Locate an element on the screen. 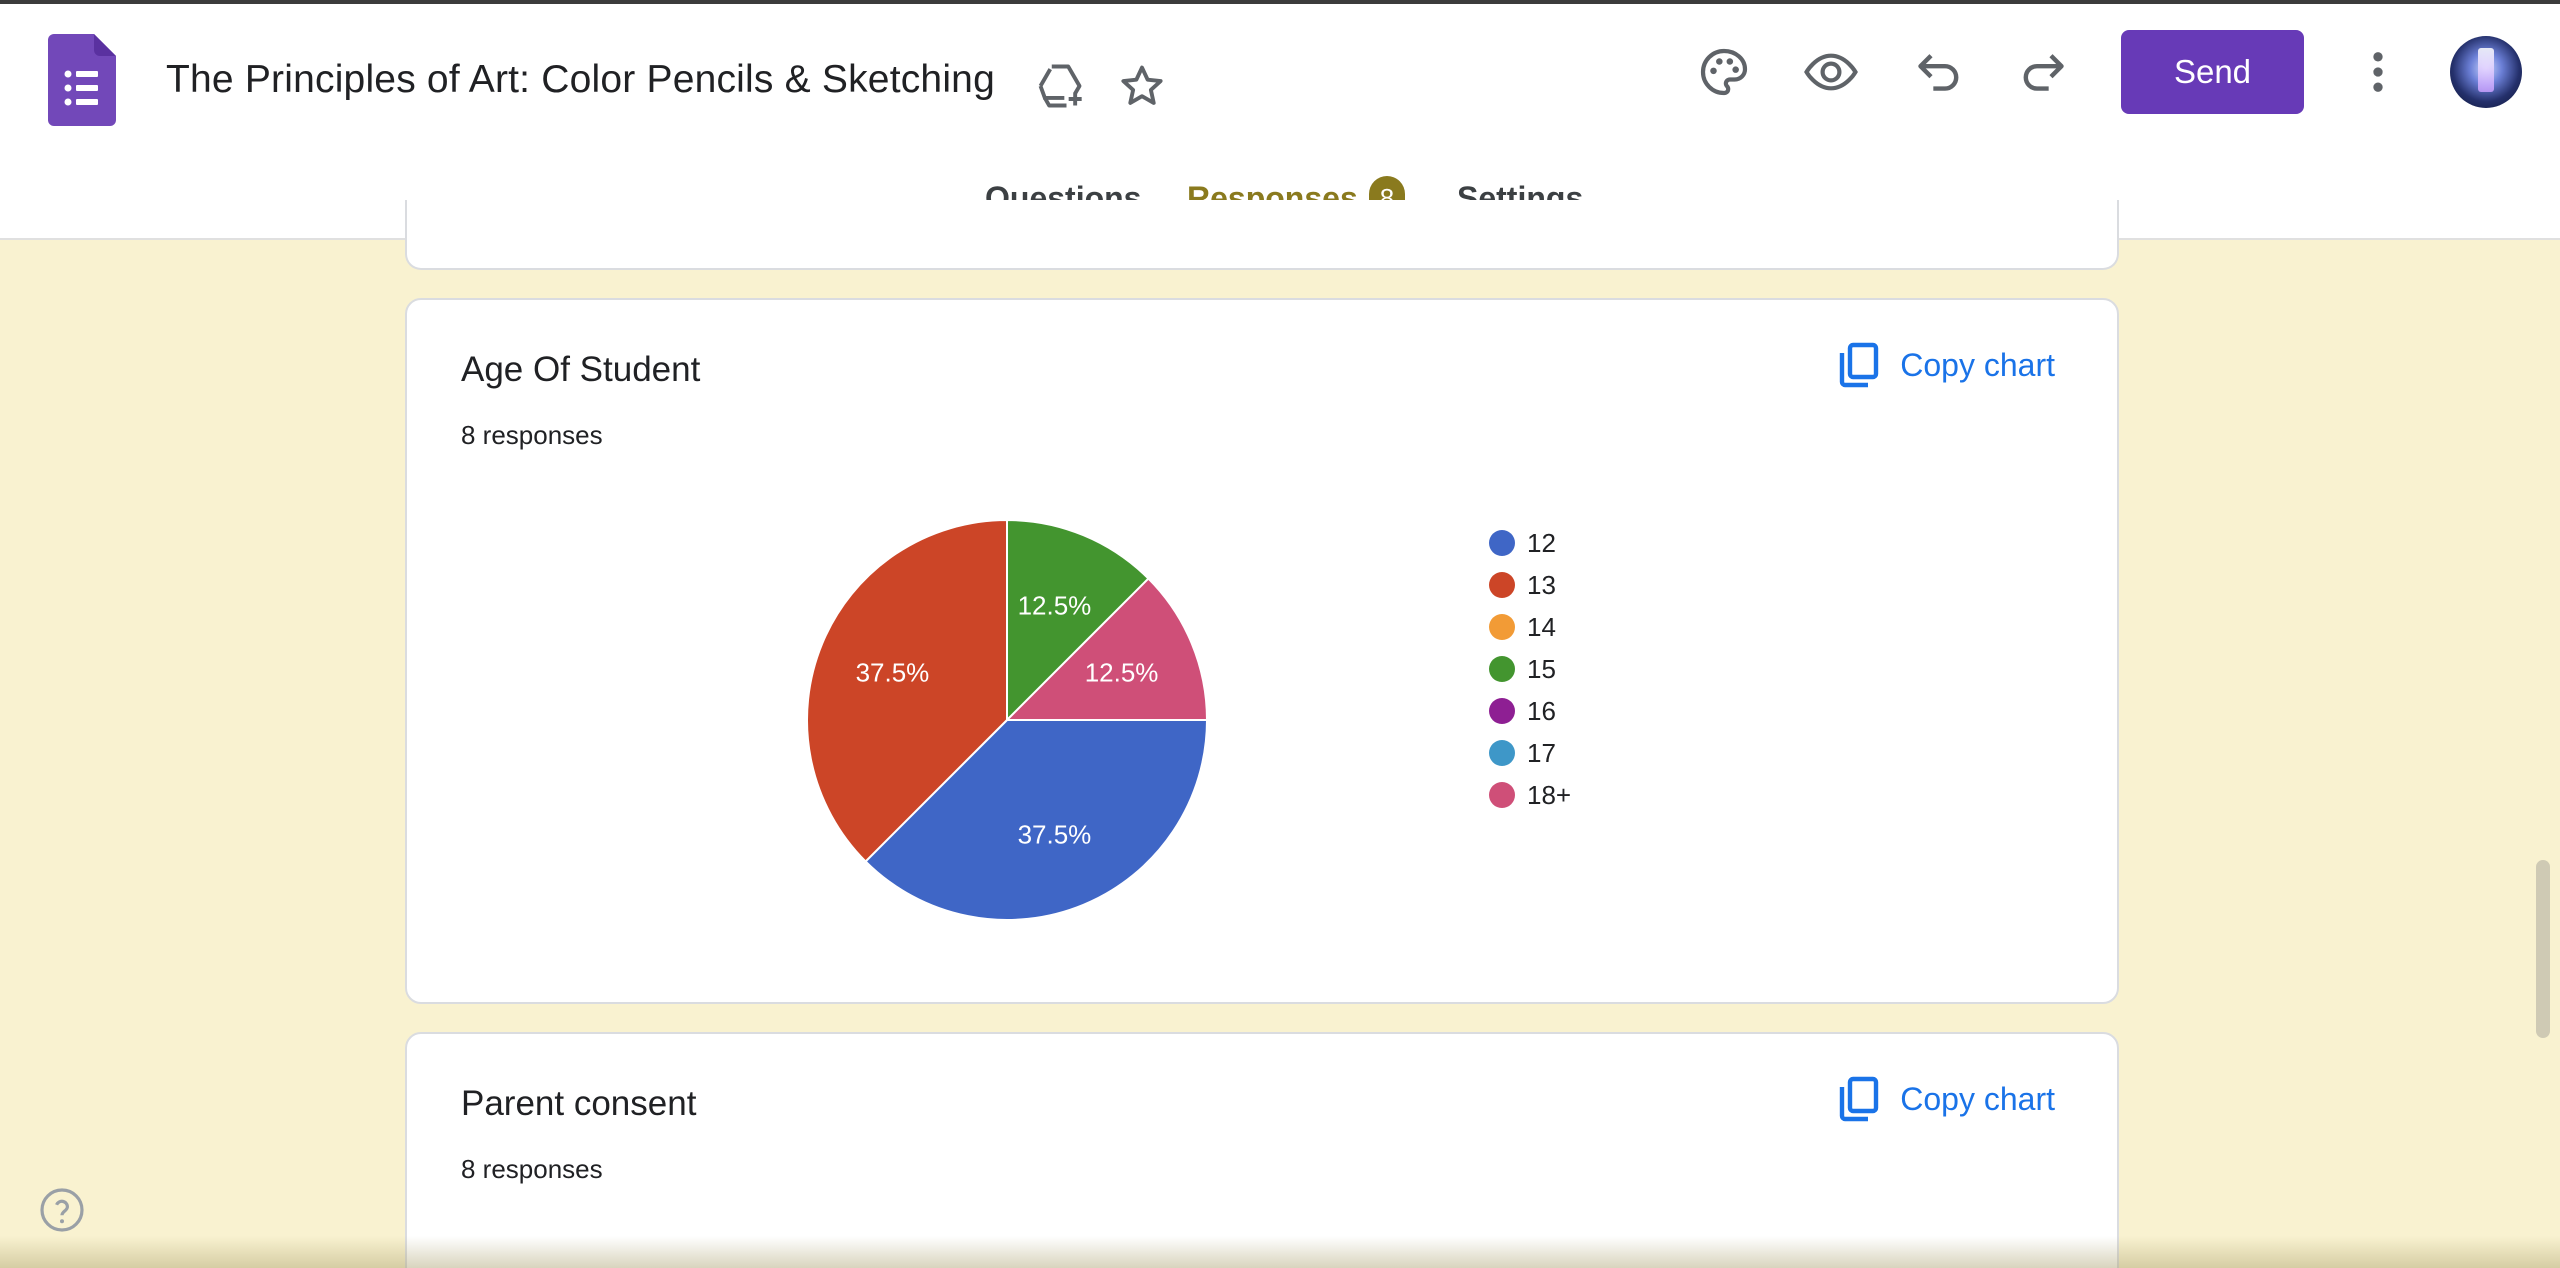  send-button: Send is located at coordinates (2212, 72).